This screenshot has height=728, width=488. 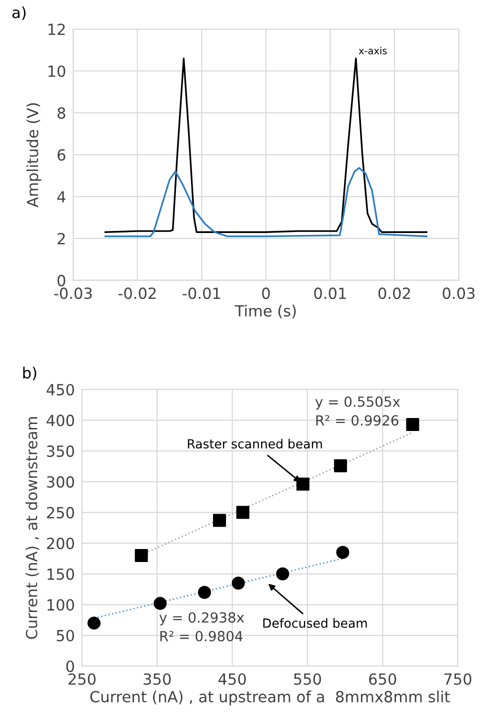 I want to click on chart-title: b), so click(x=29, y=373).